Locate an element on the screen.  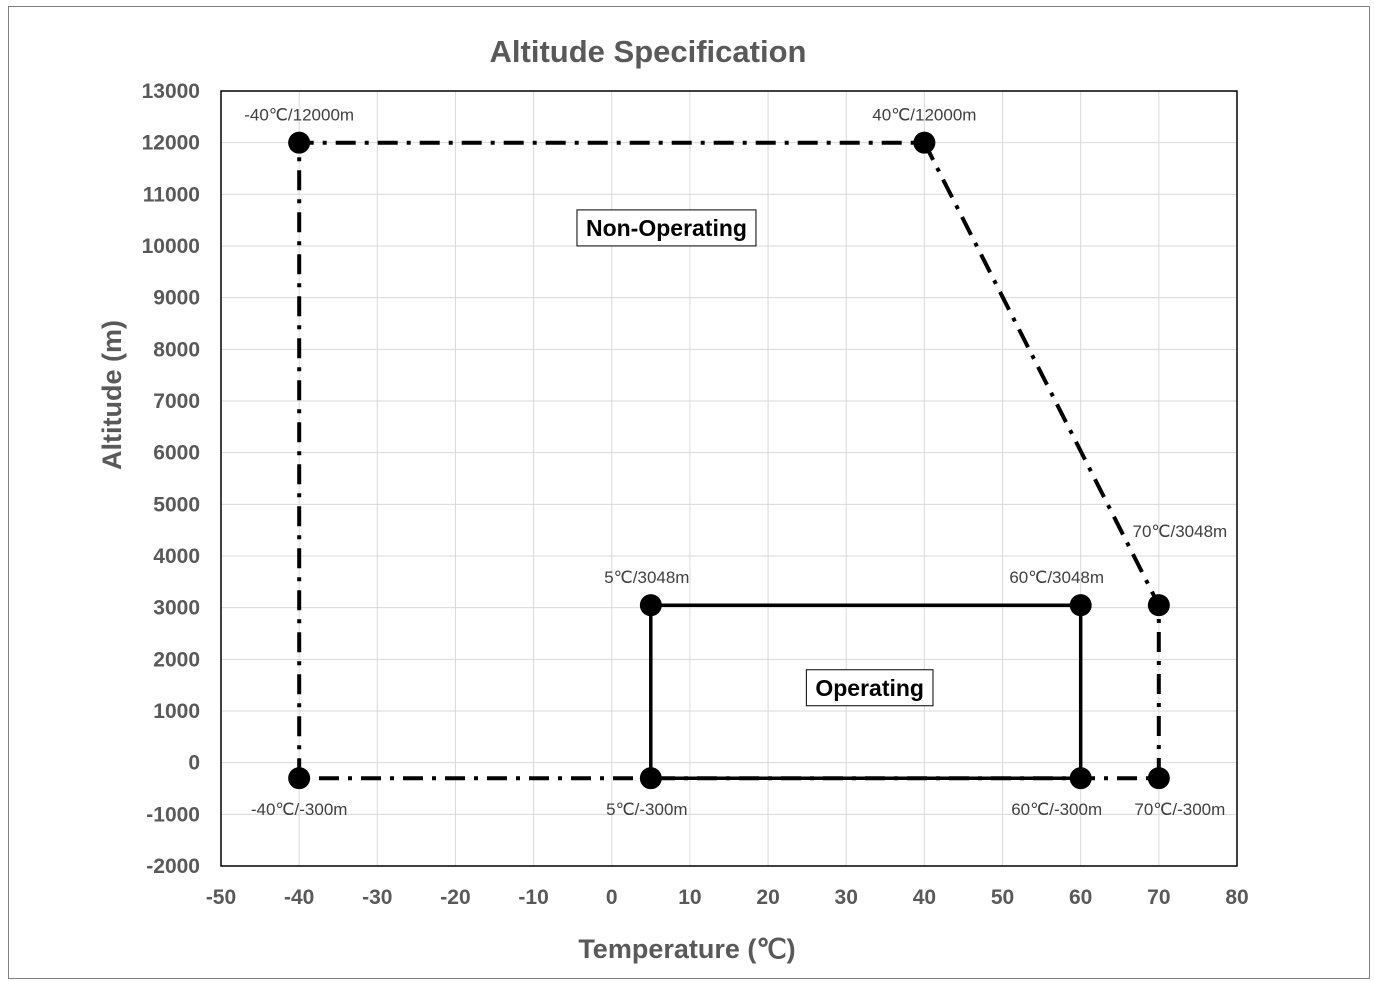
x-tick-label: 0 is located at coordinates (612, 897).